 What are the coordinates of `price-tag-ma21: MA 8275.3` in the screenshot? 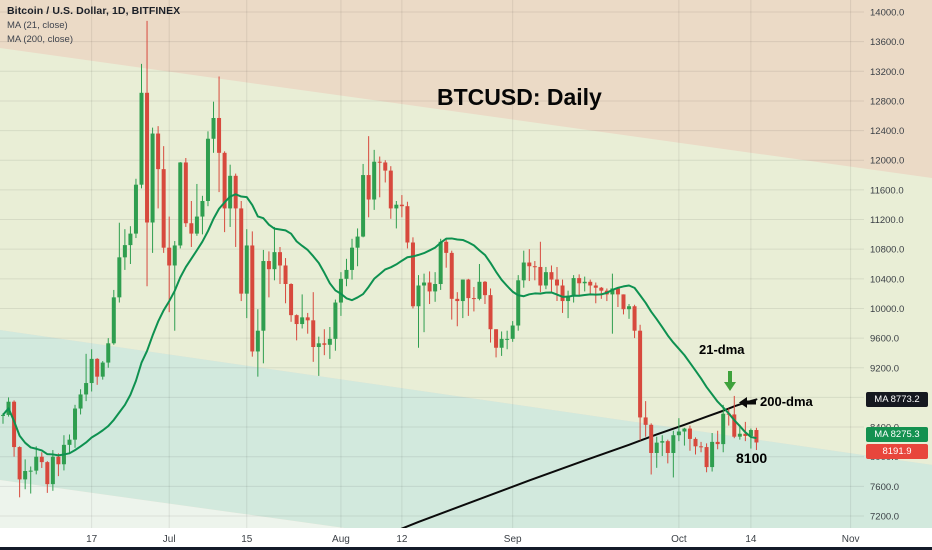 It's located at (897, 434).